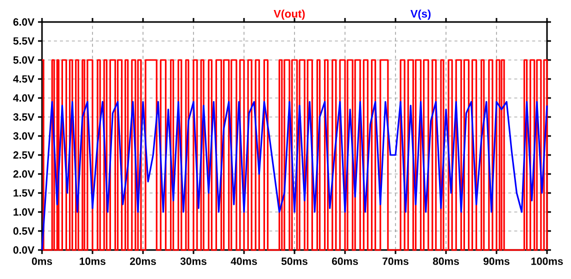 Image resolution: width=571 pixels, height=279 pixels. I want to click on x-tick-label: 0ms, so click(42, 261).